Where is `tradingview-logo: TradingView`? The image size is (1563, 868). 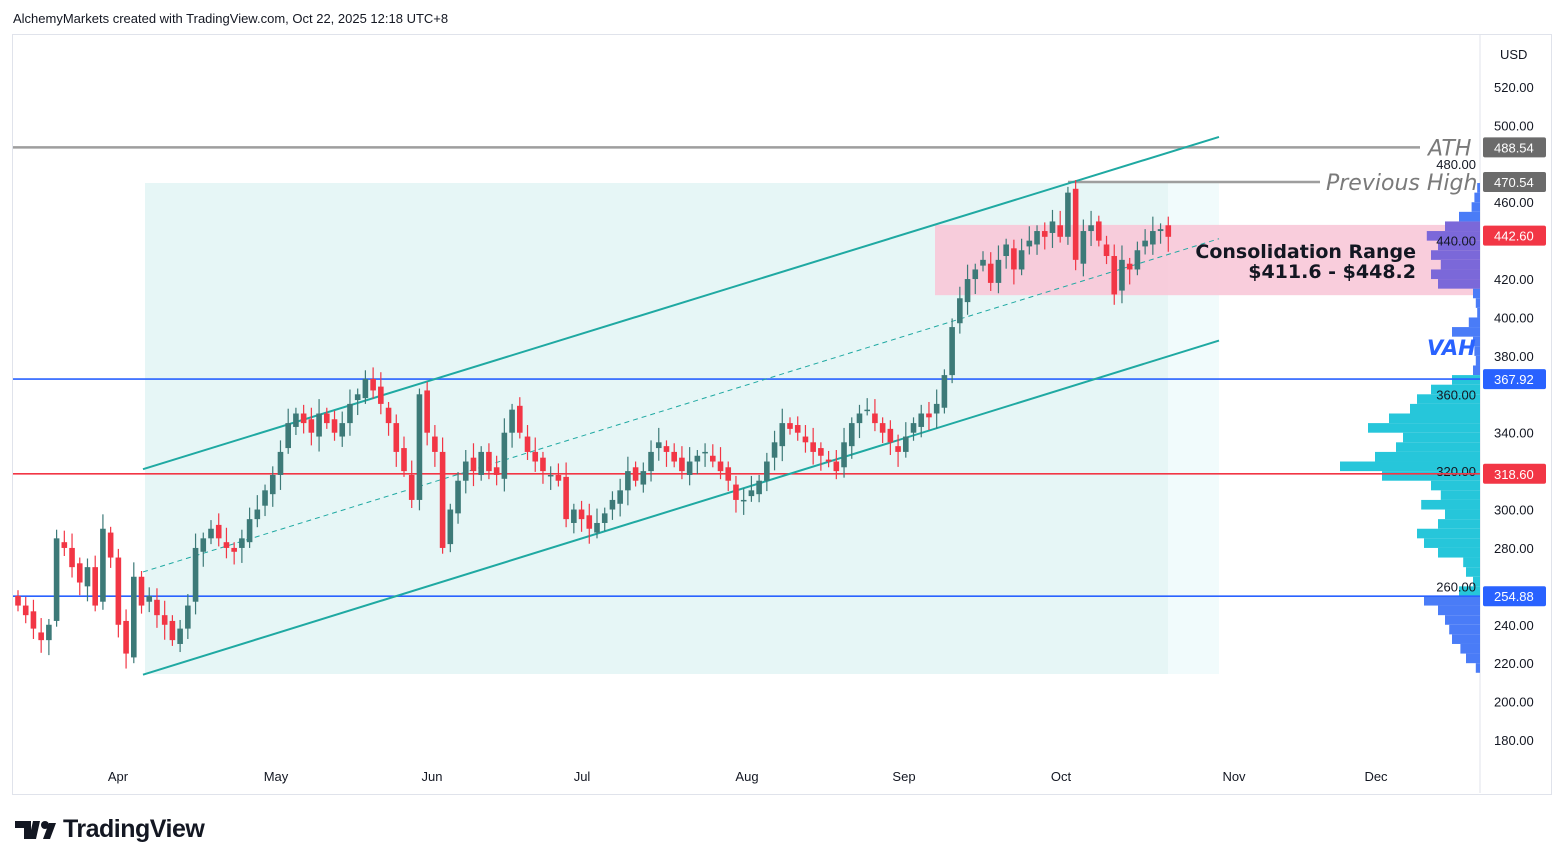
tradingview-logo: TradingView is located at coordinates (110, 829).